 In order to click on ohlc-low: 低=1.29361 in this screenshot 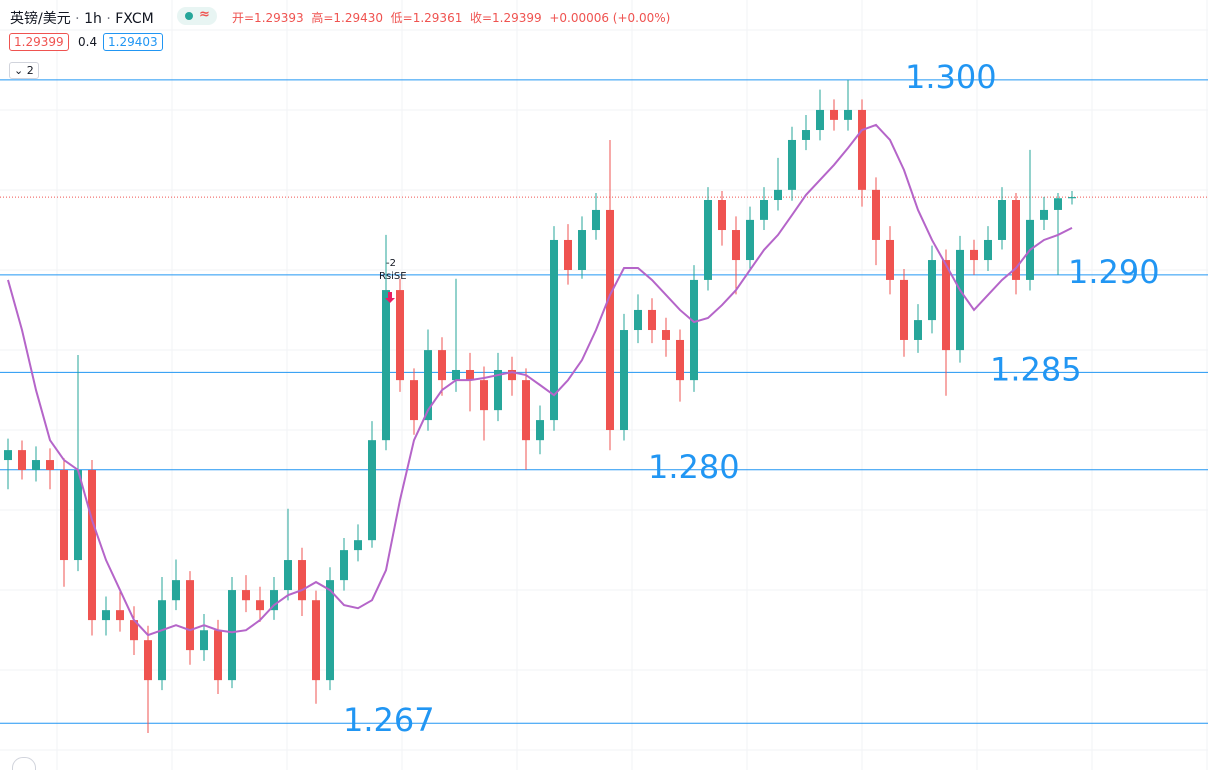, I will do `click(426, 18)`.